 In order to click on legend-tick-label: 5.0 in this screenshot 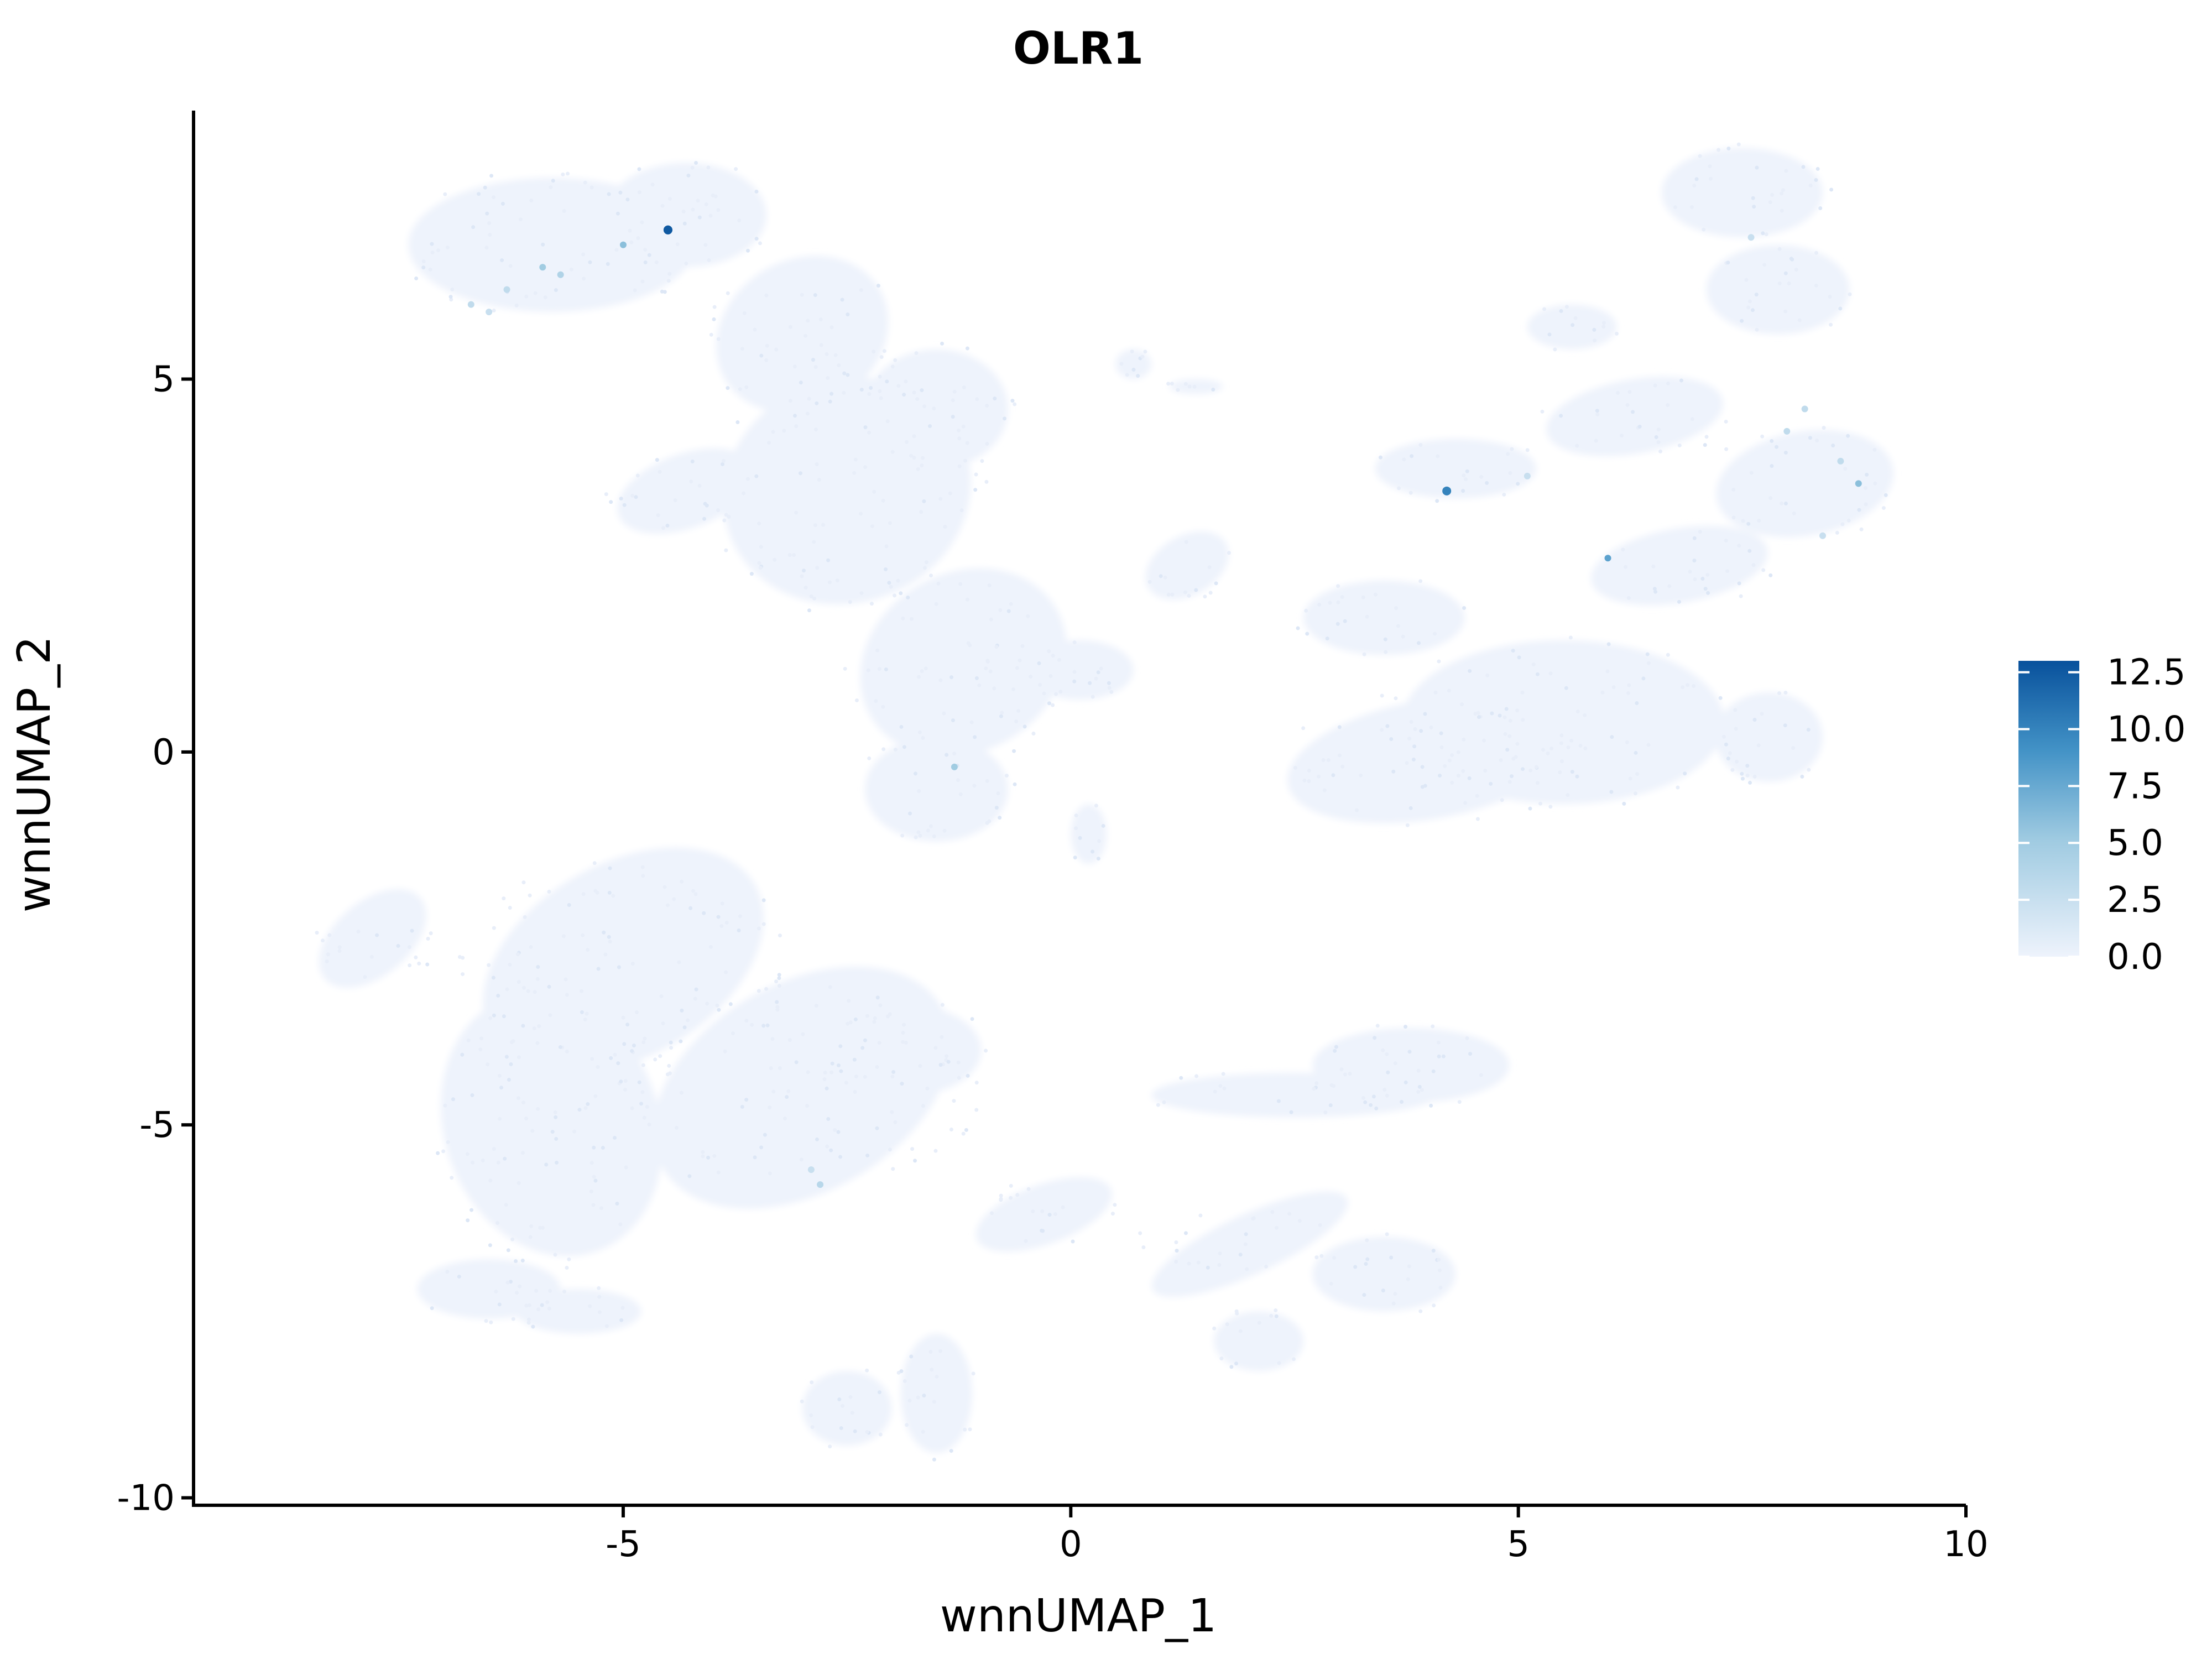, I will do `click(2135, 844)`.